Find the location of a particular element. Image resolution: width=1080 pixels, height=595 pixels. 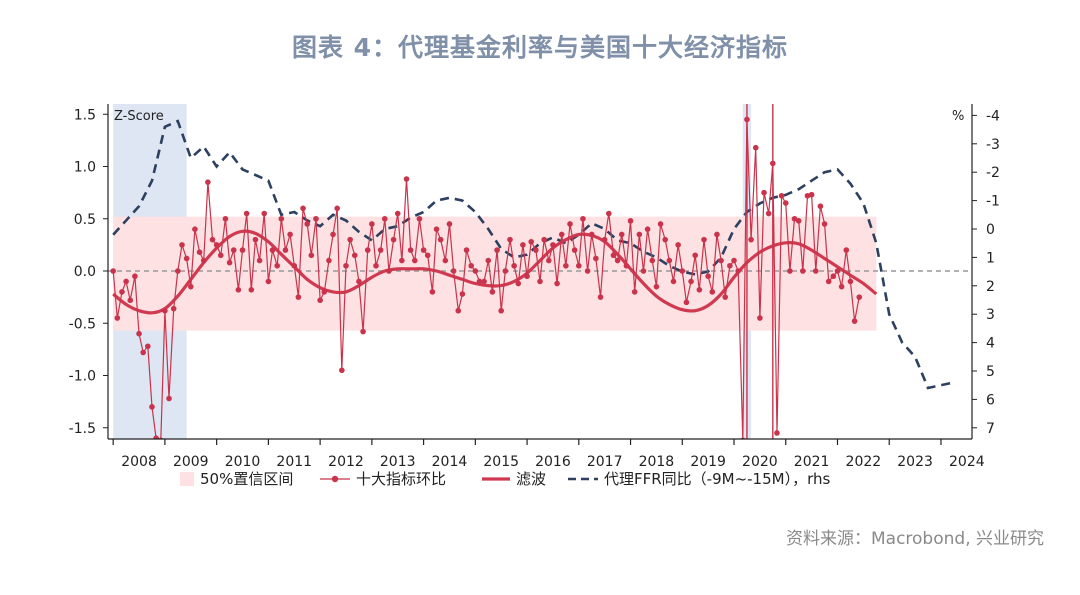

x-tick-label: 2014 is located at coordinates (450, 462).